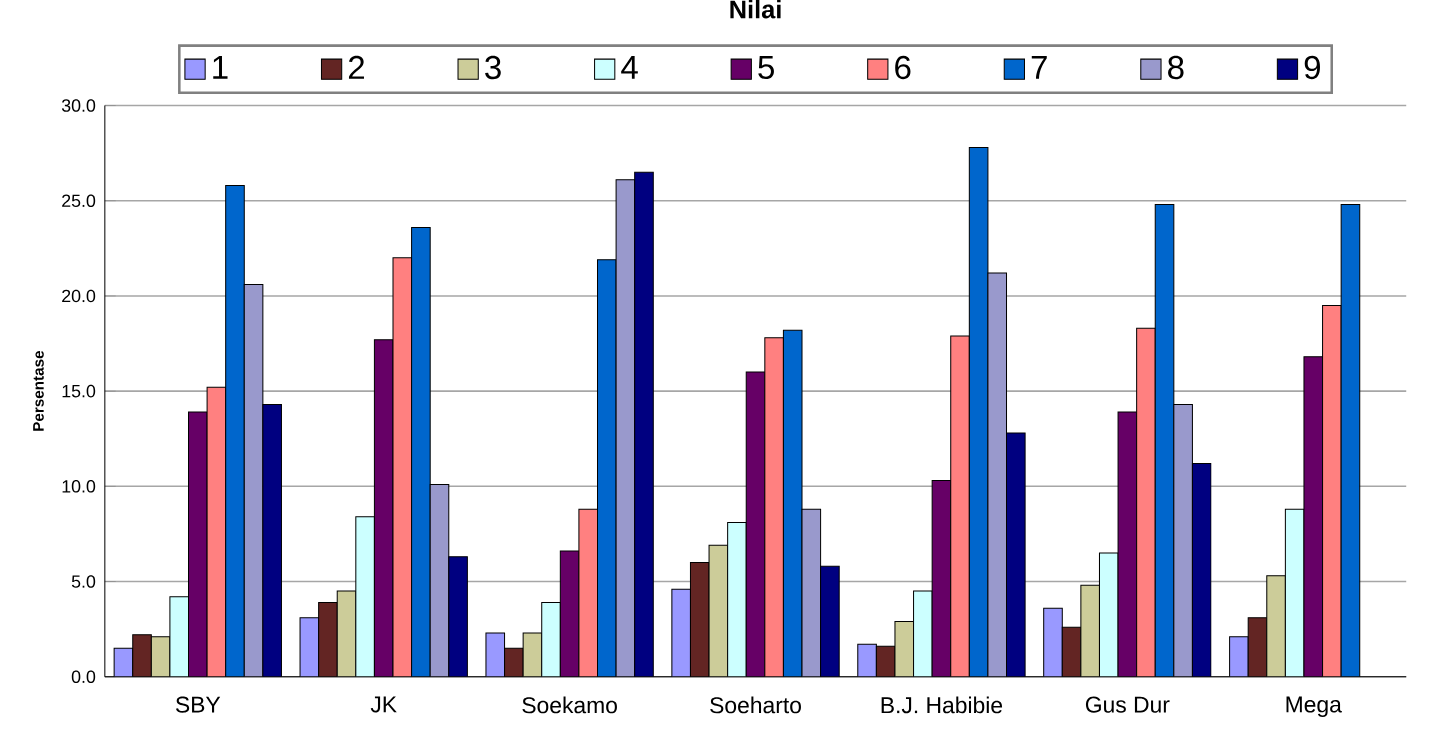  Describe the element at coordinates (79, 201) in the screenshot. I see `y-tick-label: 25.0` at that location.